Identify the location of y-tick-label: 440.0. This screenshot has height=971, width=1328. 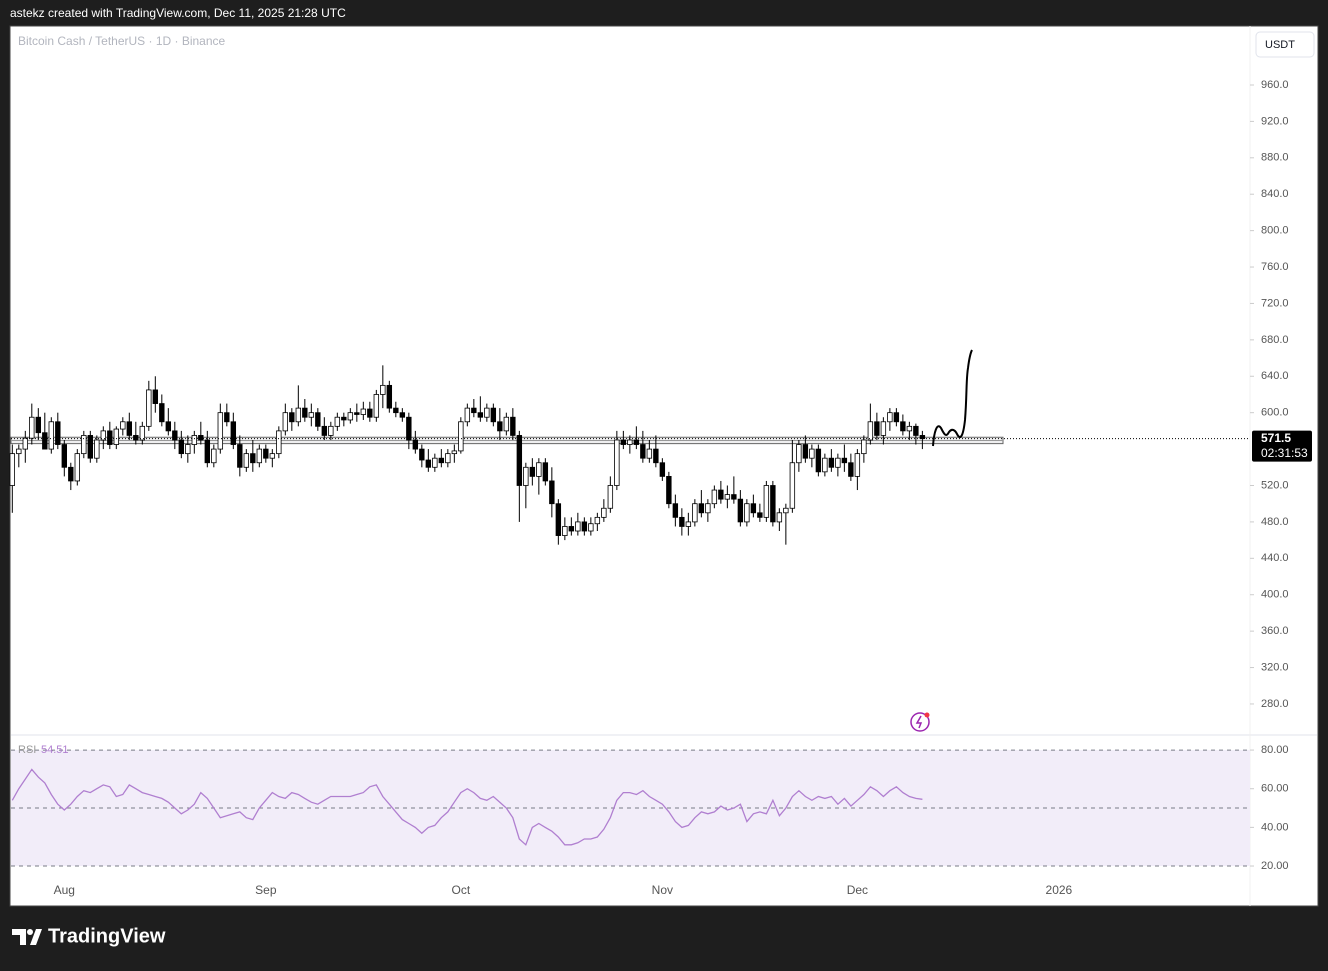
(1275, 558).